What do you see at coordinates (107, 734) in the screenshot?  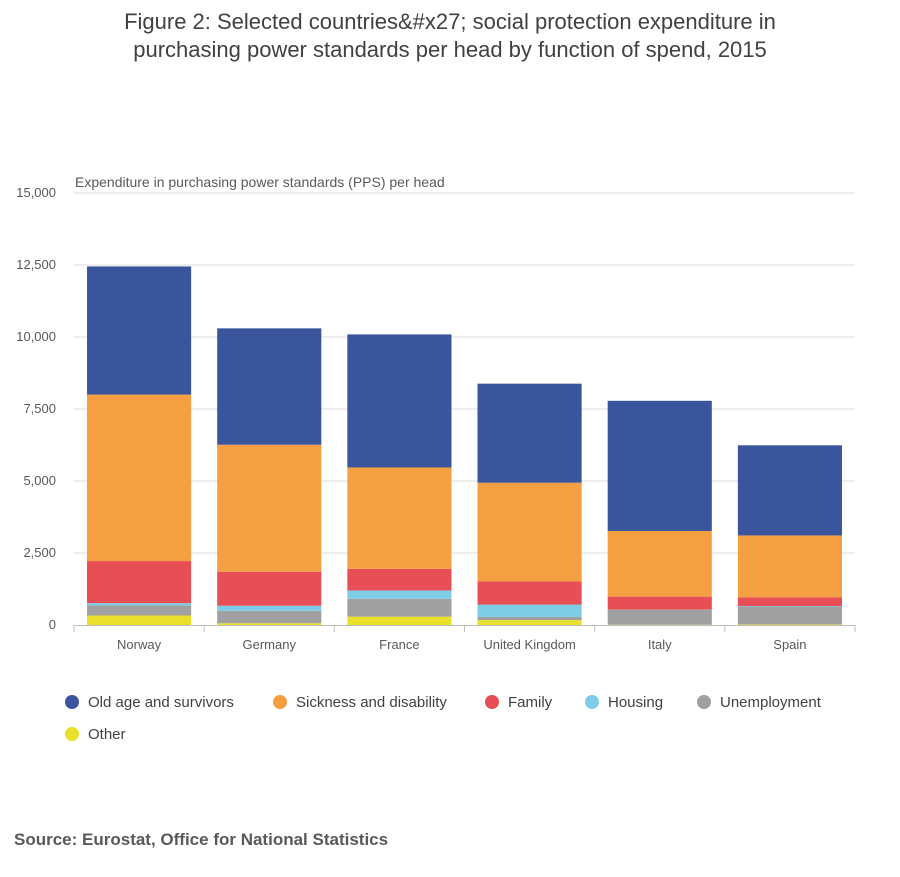 I see `legend-label-other: Other` at bounding box center [107, 734].